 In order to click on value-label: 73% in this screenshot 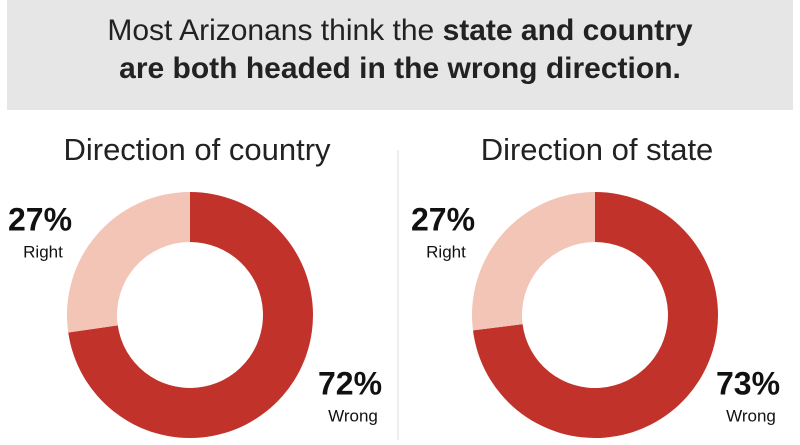, I will do `click(748, 383)`.